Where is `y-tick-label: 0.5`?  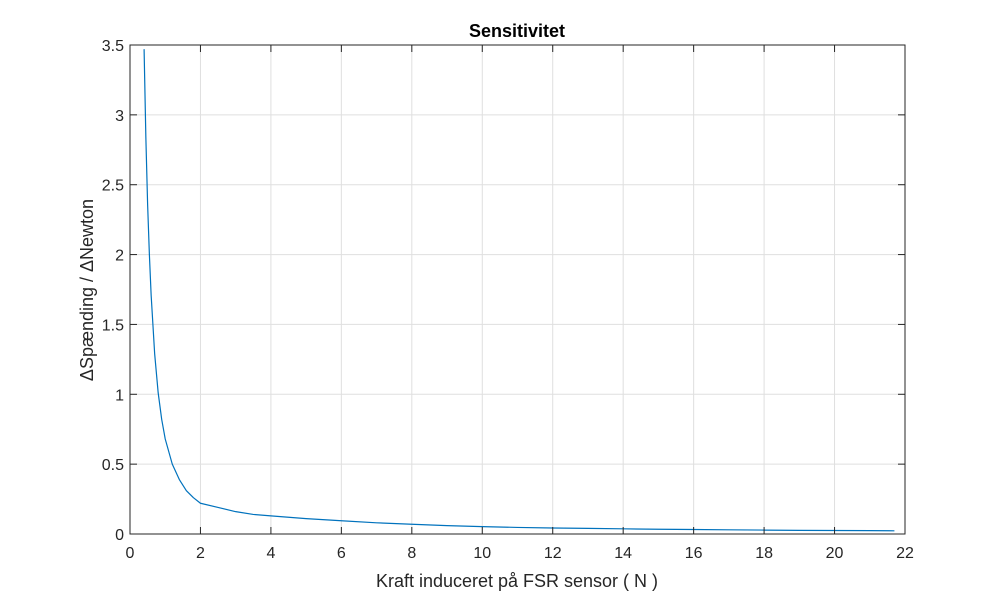
y-tick-label: 0.5 is located at coordinates (113, 465).